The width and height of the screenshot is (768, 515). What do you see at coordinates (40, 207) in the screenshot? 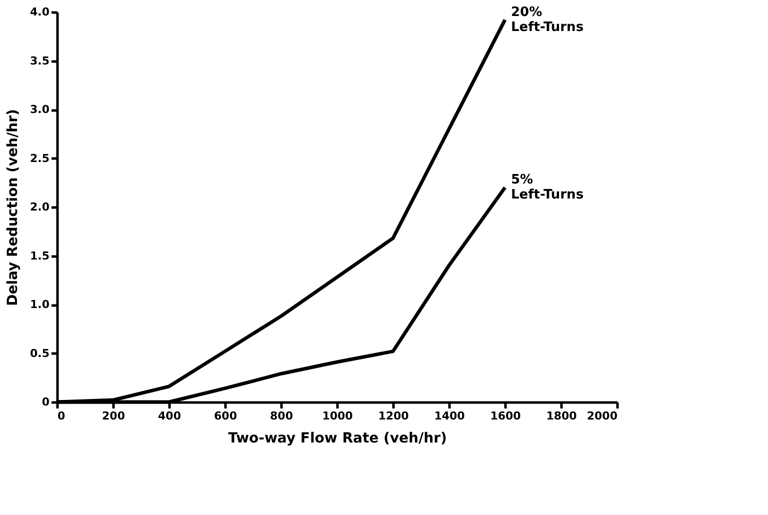
I see `y-tick-label: 2.0` at bounding box center [40, 207].